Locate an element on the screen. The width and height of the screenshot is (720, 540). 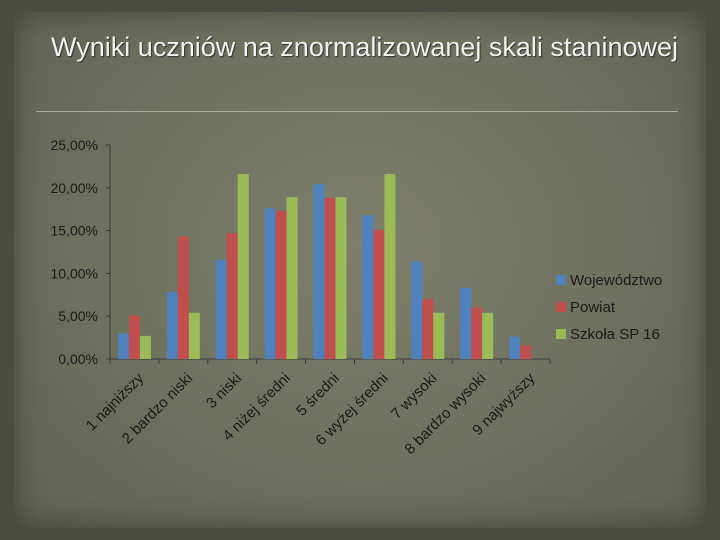
x-tick-label: 3 niski is located at coordinates (224, 391).